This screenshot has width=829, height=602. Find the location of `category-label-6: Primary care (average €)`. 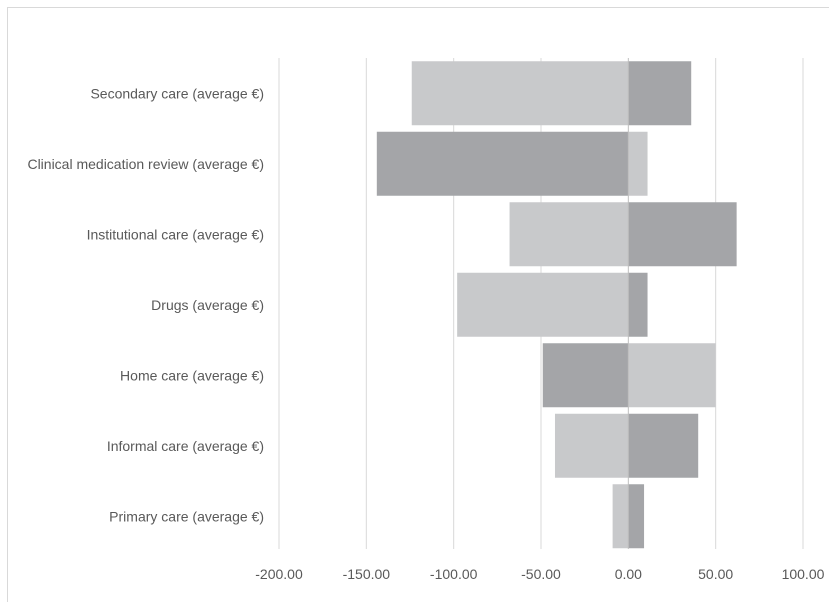

category-label-6: Primary care (average €) is located at coordinates (186, 516).